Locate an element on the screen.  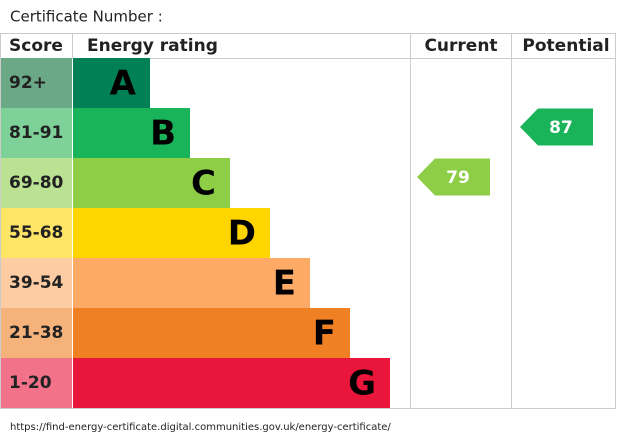
column-header: Current is located at coordinates (460, 46).